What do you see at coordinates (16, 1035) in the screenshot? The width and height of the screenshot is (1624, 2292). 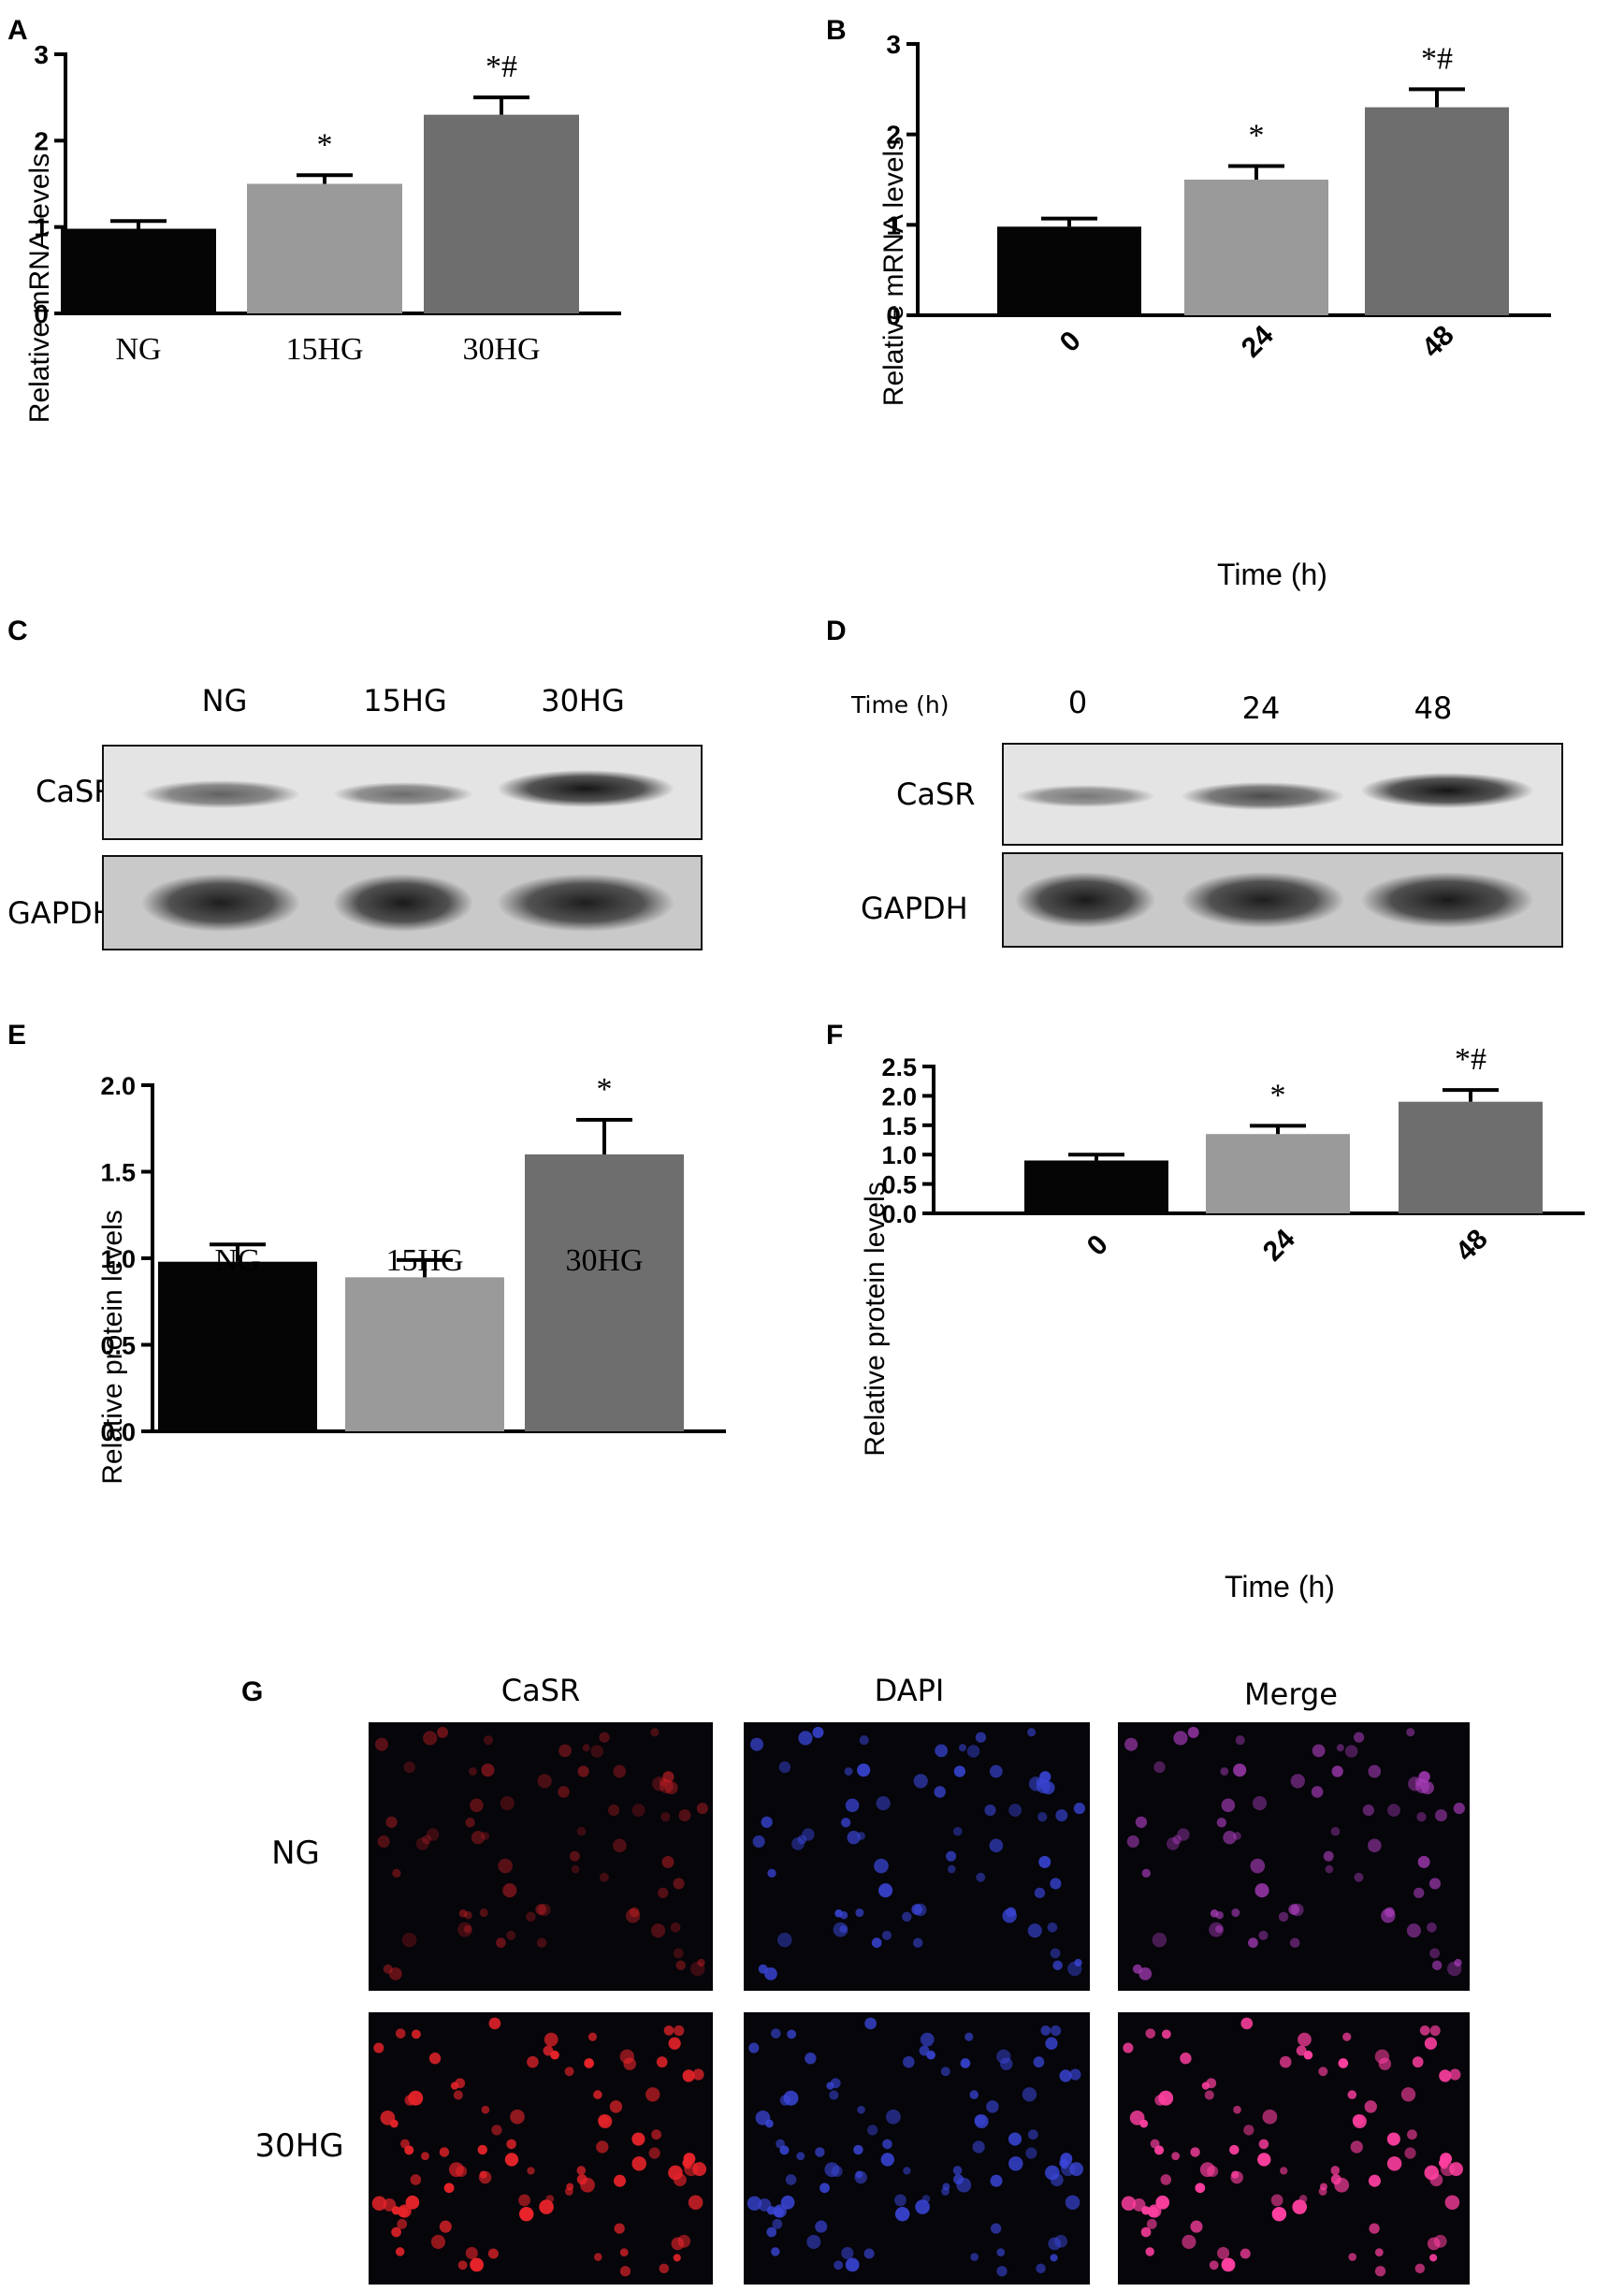 I see `panel-label-e: E` at bounding box center [16, 1035].